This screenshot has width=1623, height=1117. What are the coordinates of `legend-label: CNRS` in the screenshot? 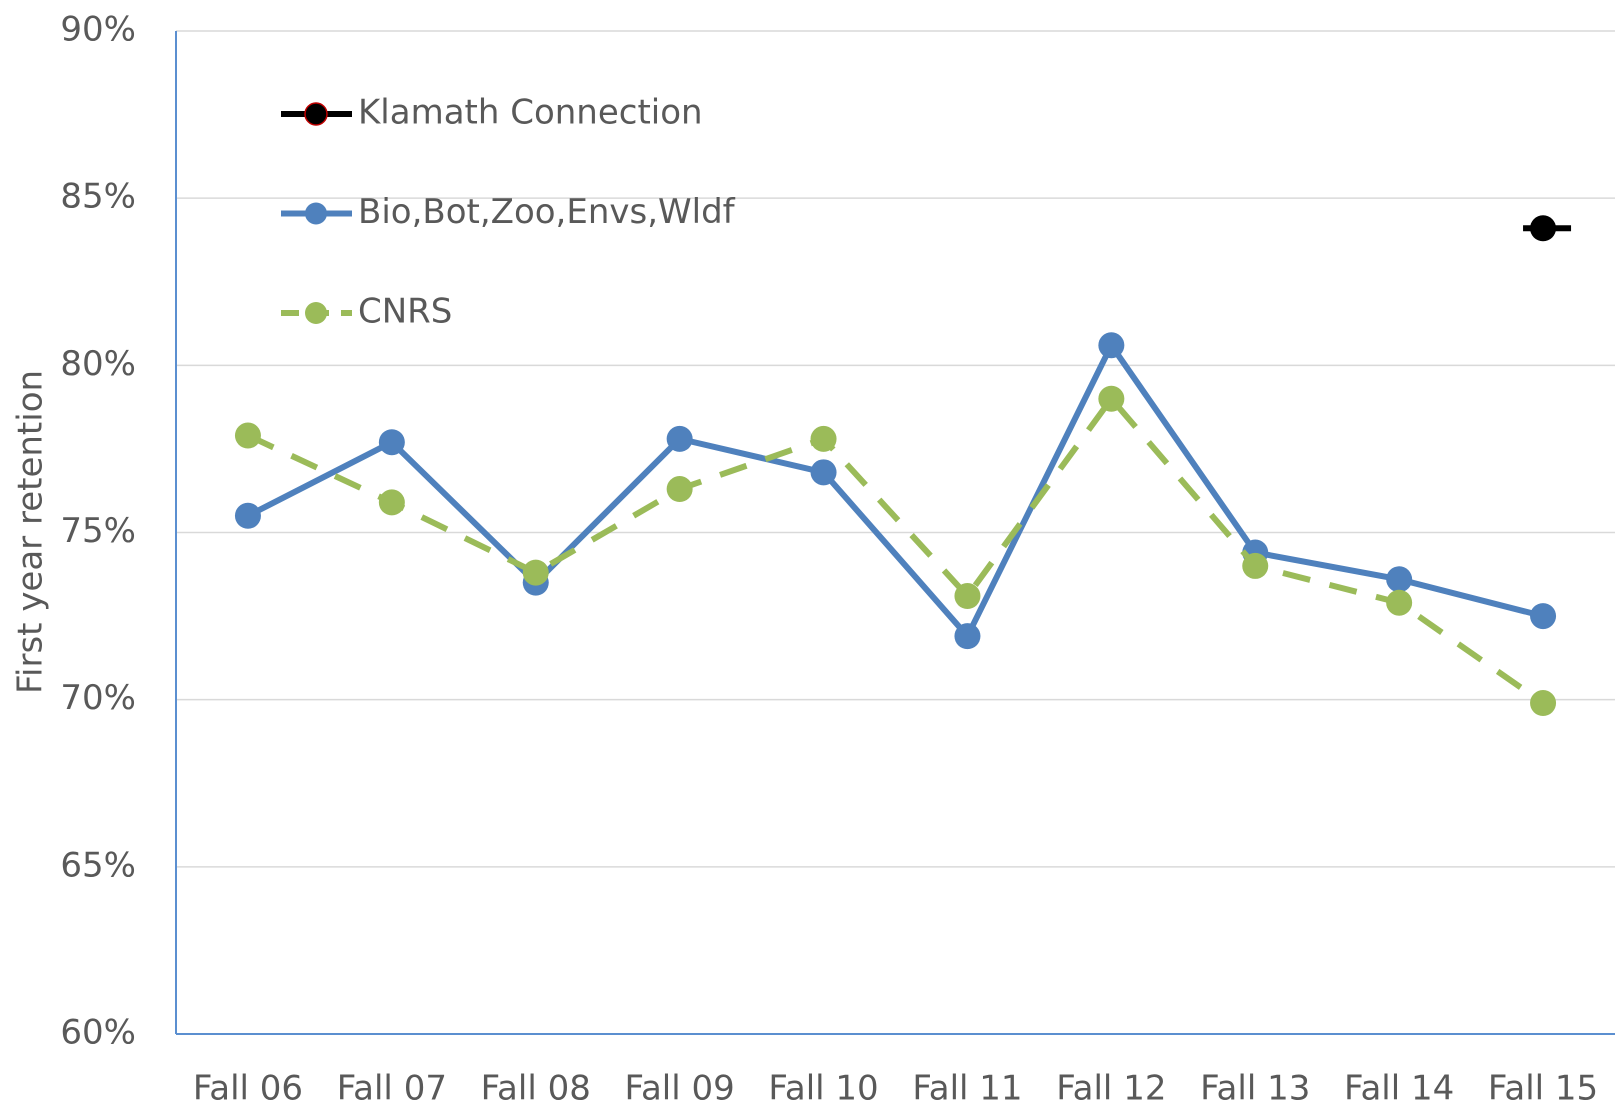 It's located at (405, 312).